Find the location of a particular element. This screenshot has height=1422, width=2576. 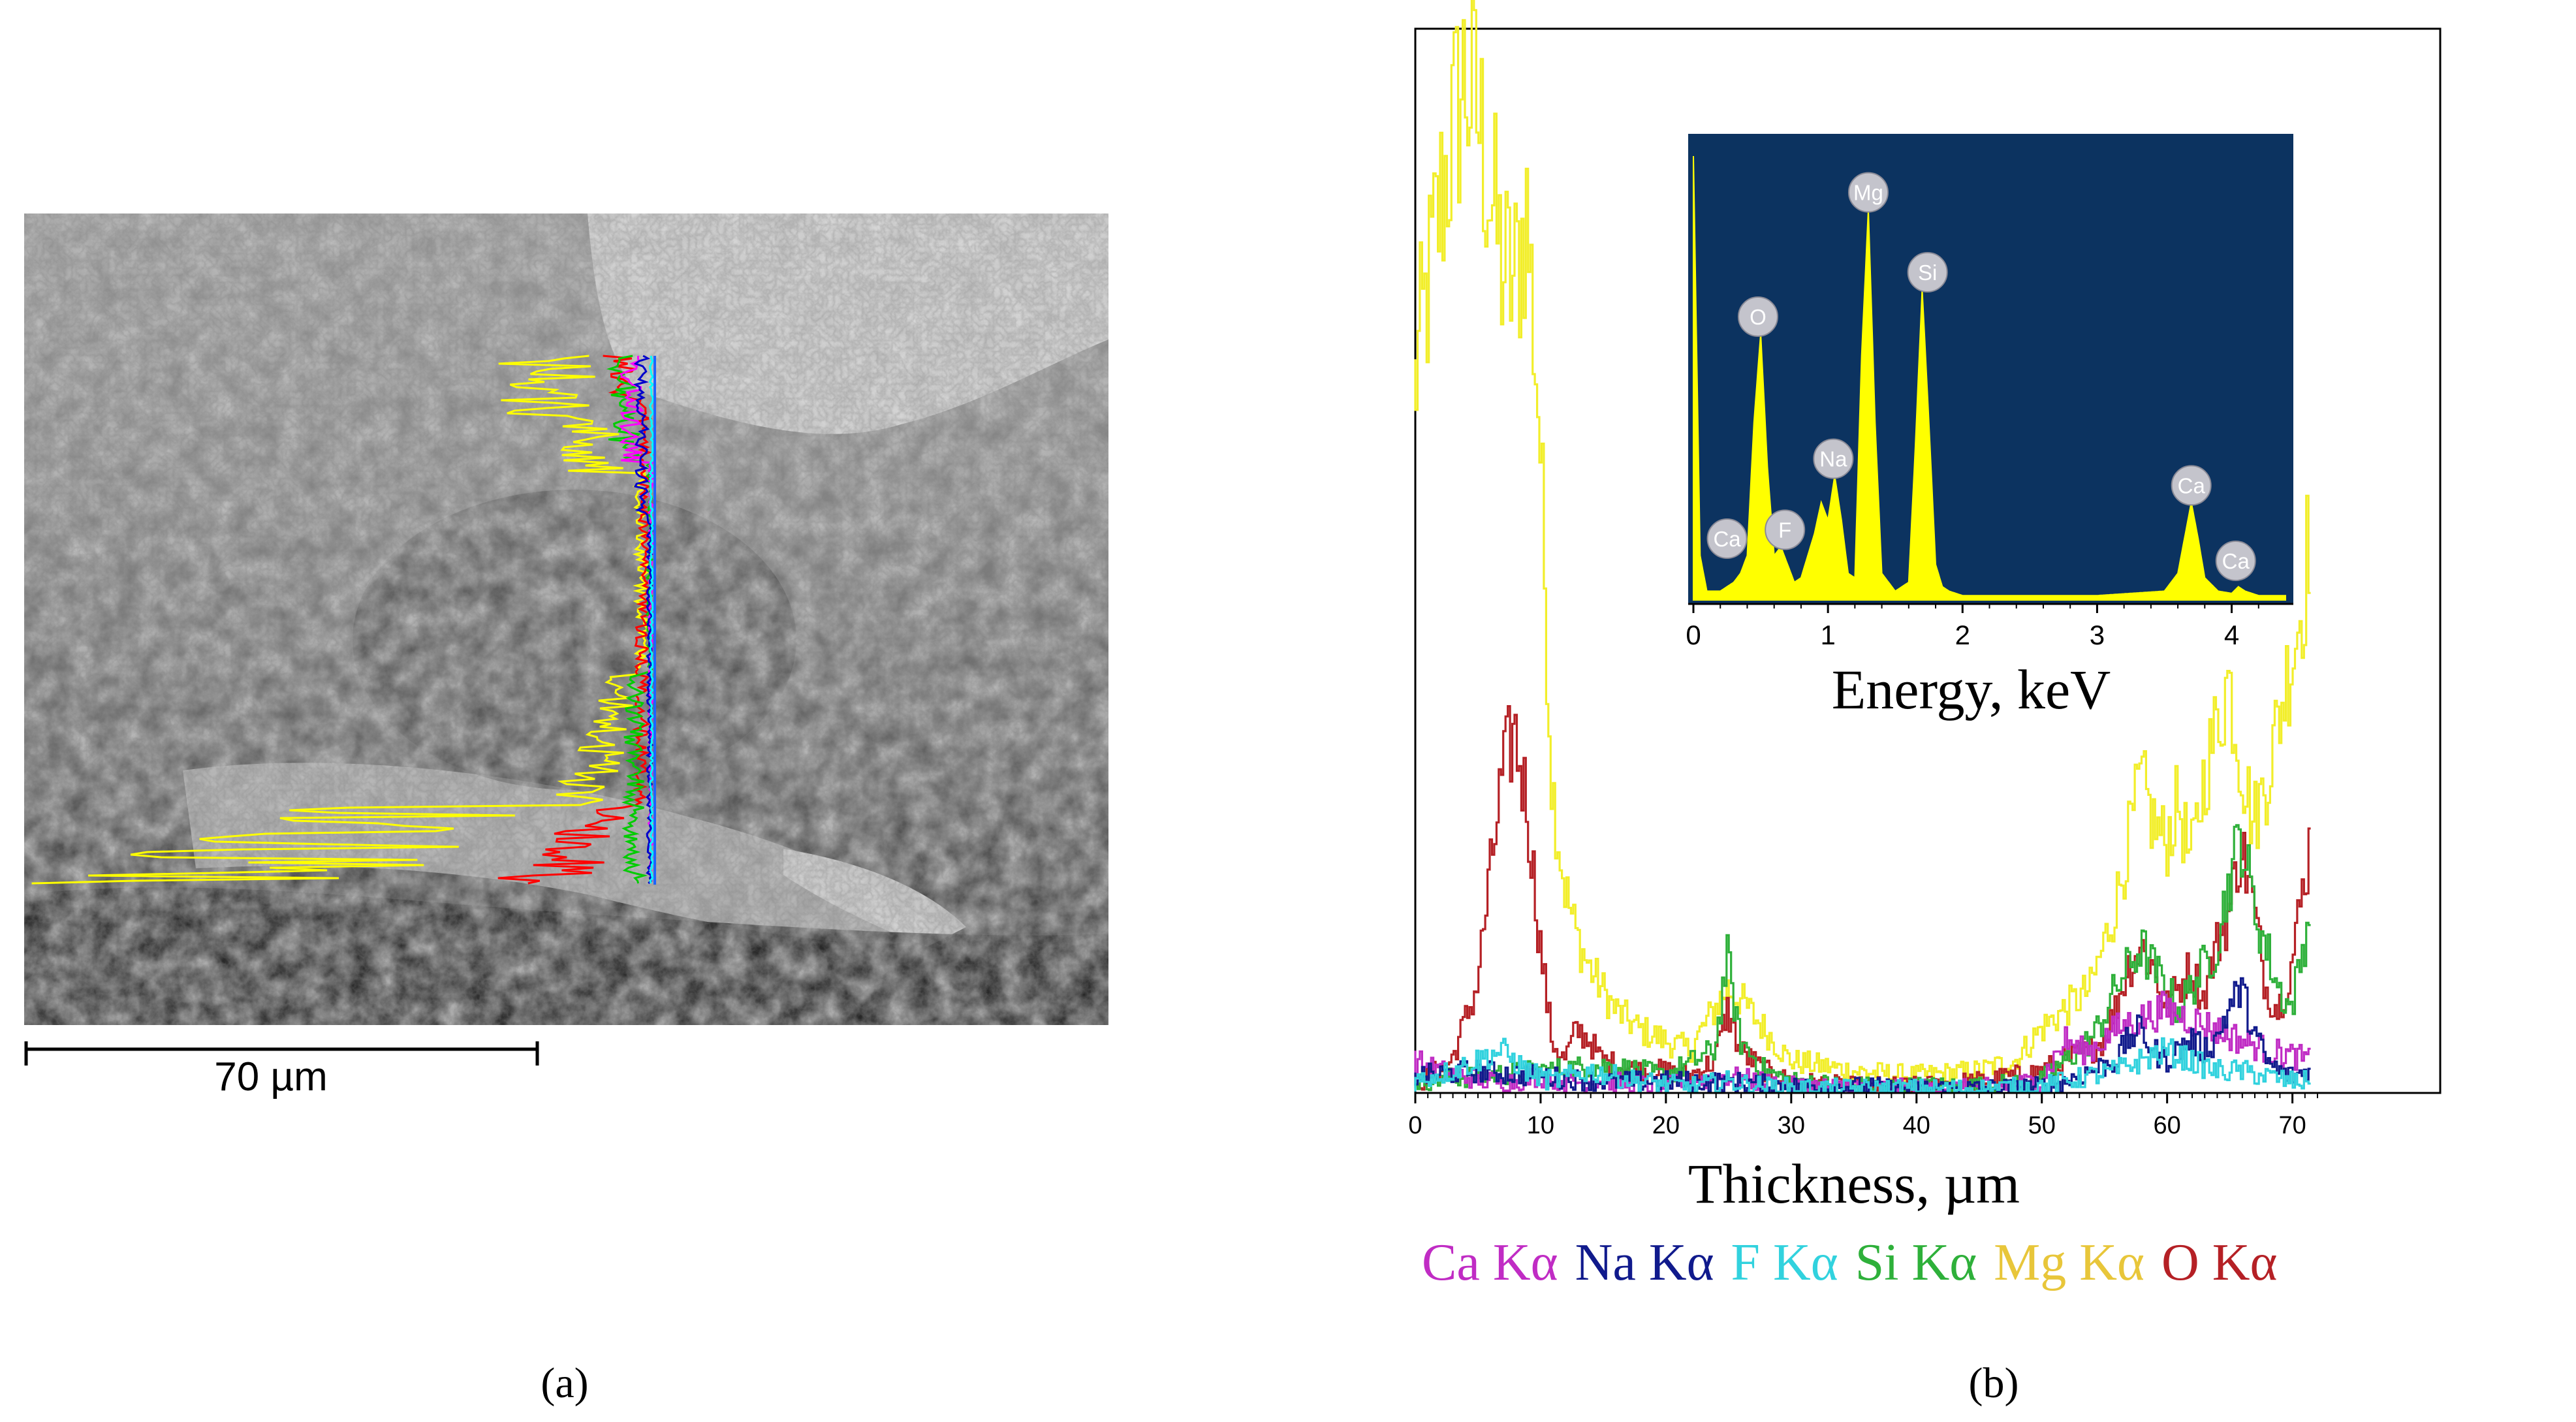

inset-x-tick-label: 1 is located at coordinates (1827, 635).